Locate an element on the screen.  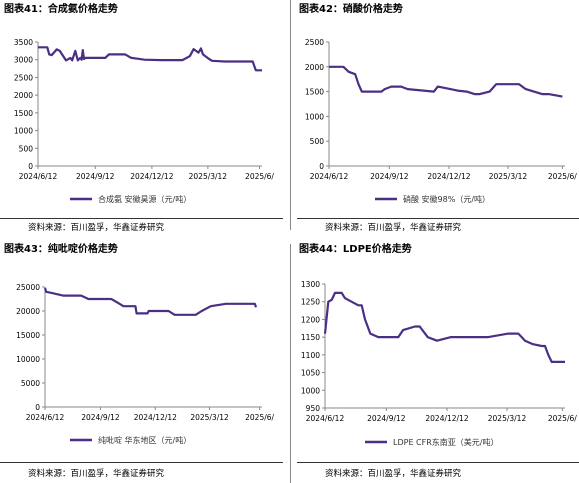
y-tick-label: 950 is located at coordinates (313, 408).